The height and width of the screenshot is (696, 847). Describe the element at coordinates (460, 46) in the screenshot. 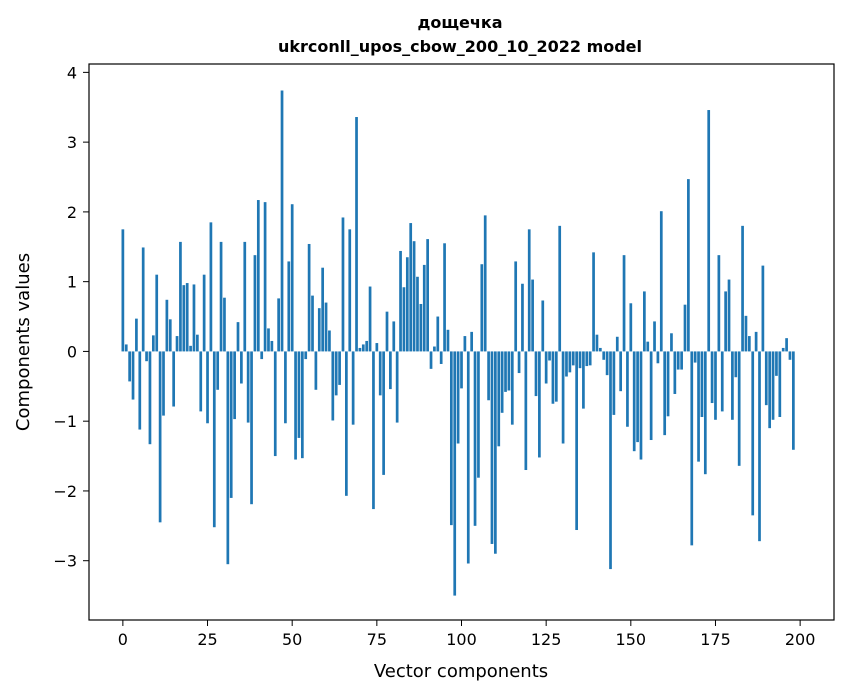

I see `chart-subtitle: ukrconll_upos_cbow_200_10_2022 model` at that location.